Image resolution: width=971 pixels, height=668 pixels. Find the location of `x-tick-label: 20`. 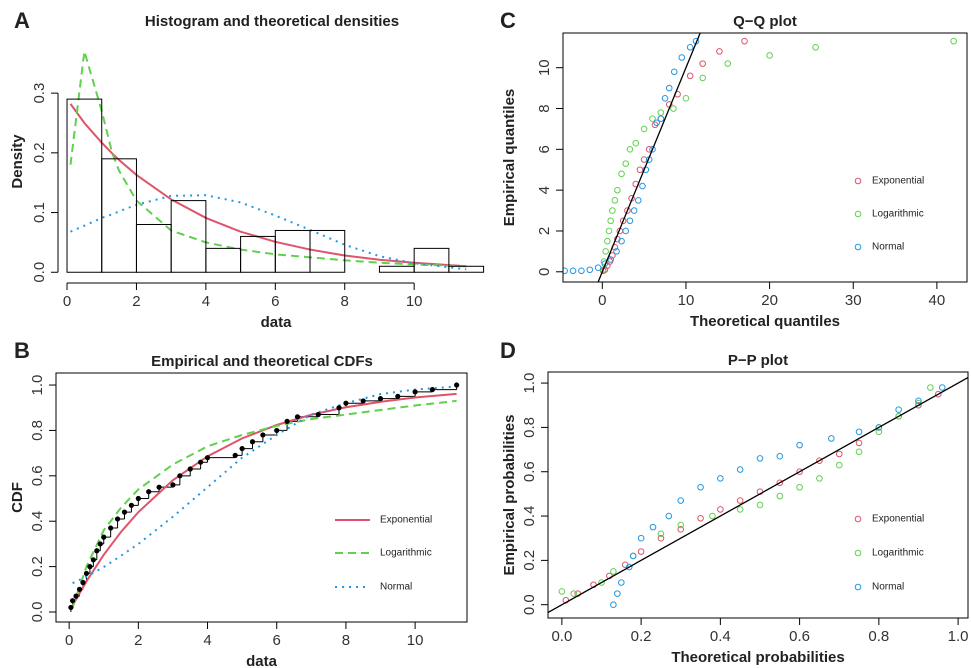

x-tick-label: 20 is located at coordinates (769, 300).